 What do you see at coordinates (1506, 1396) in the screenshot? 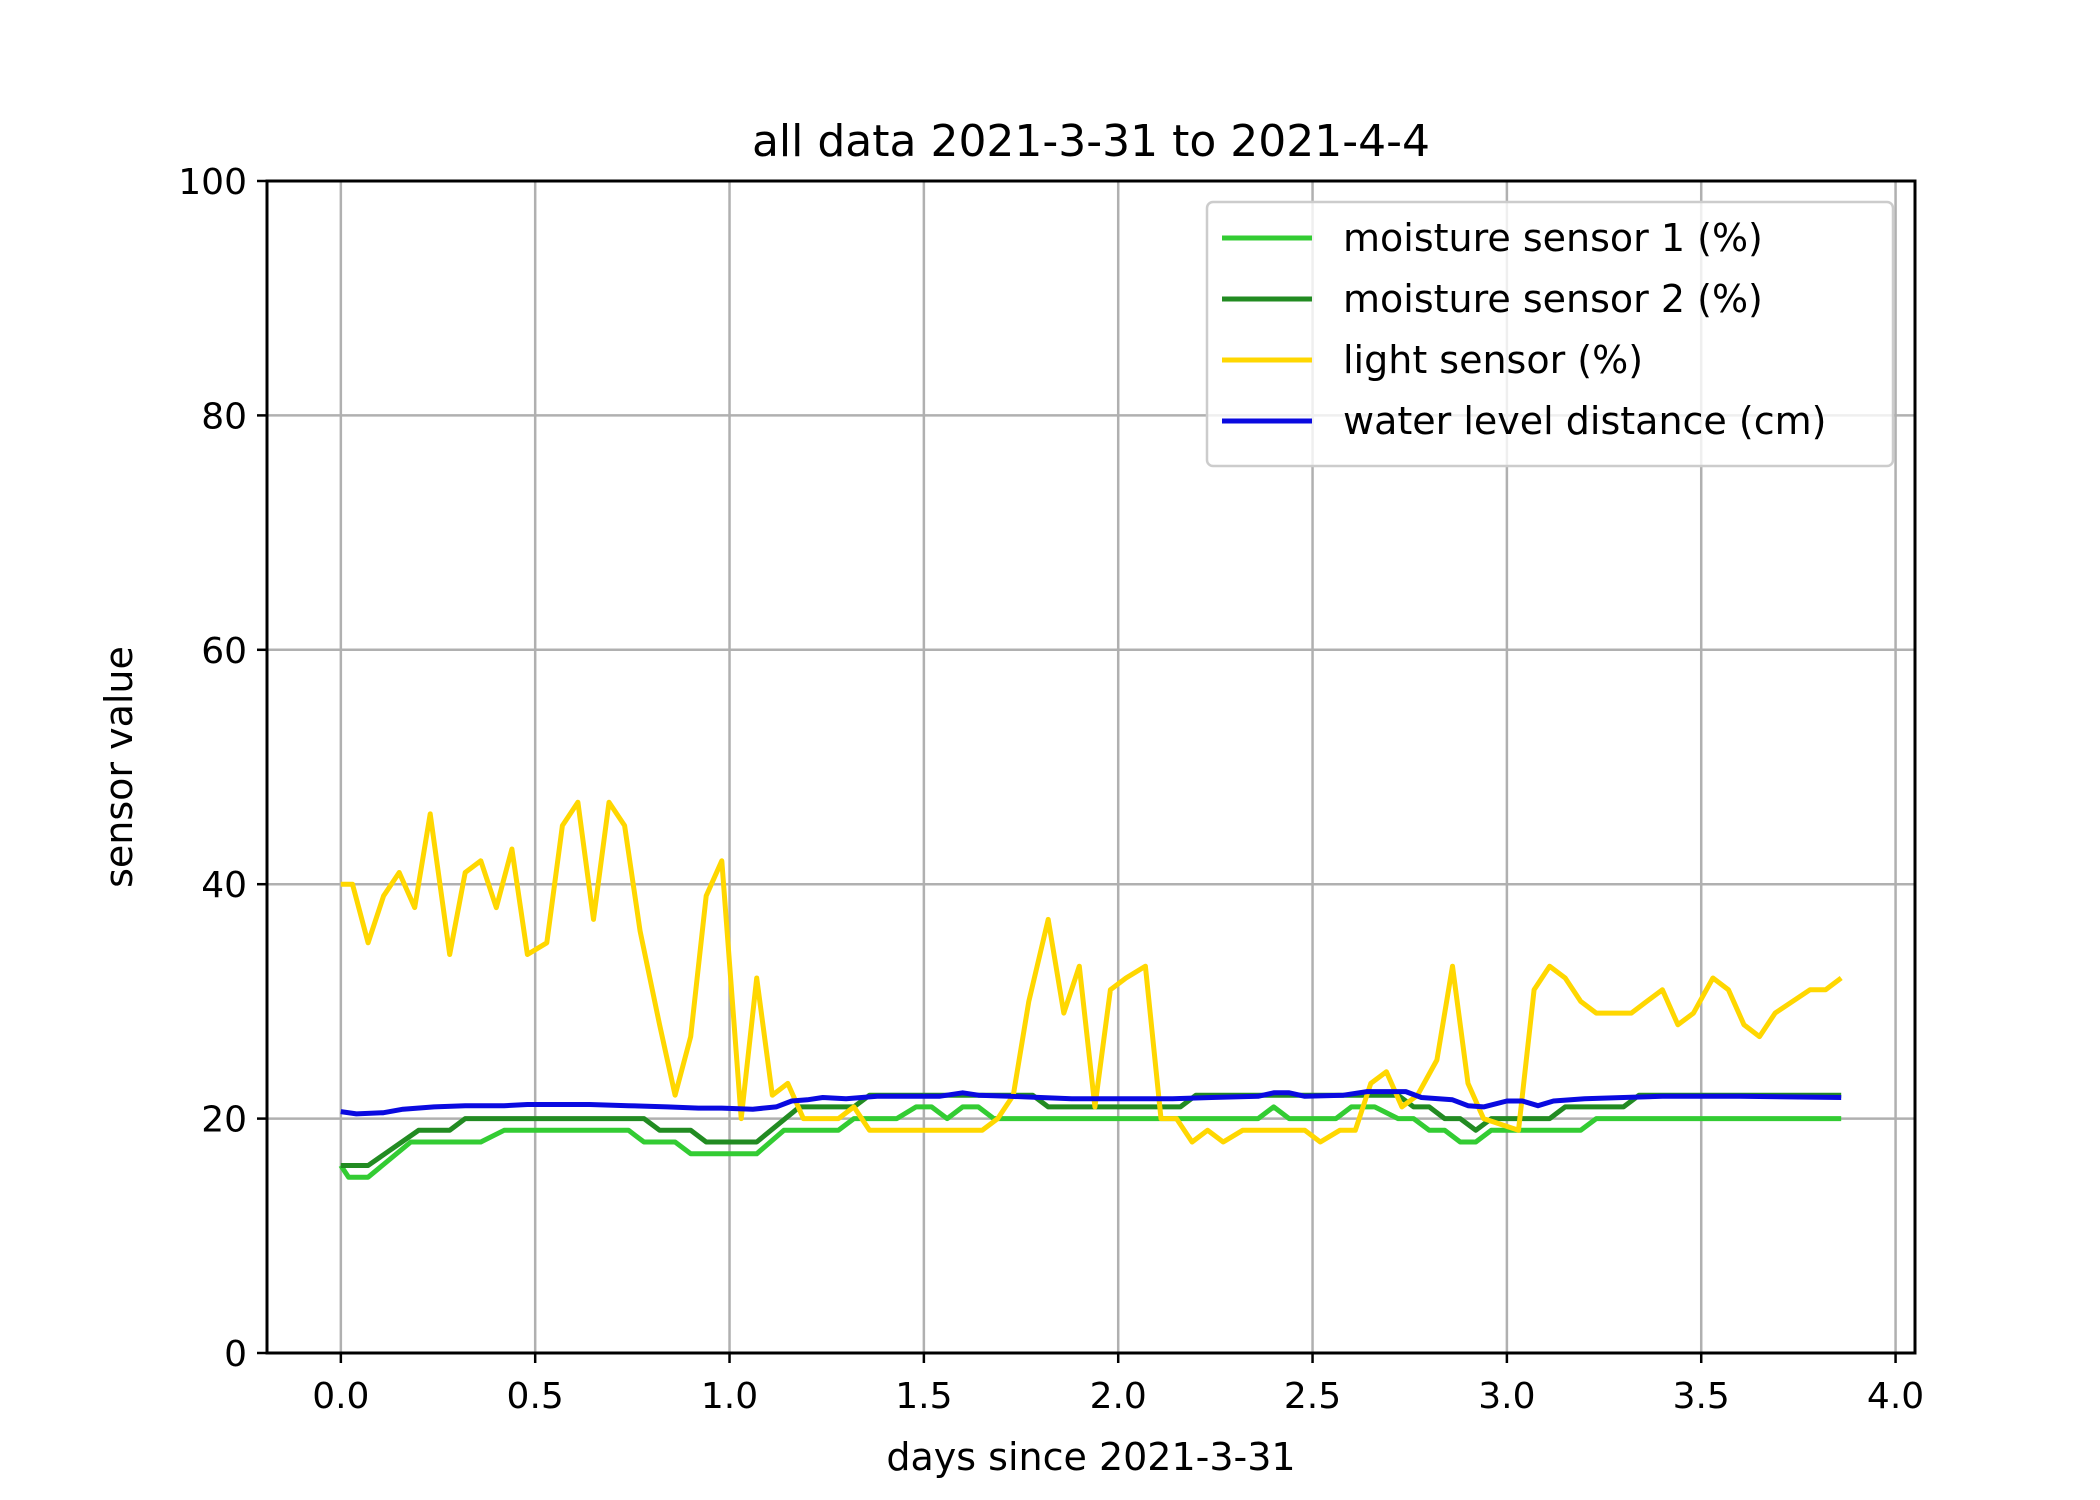
I see `x-tick-label: 3.0` at bounding box center [1506, 1396].